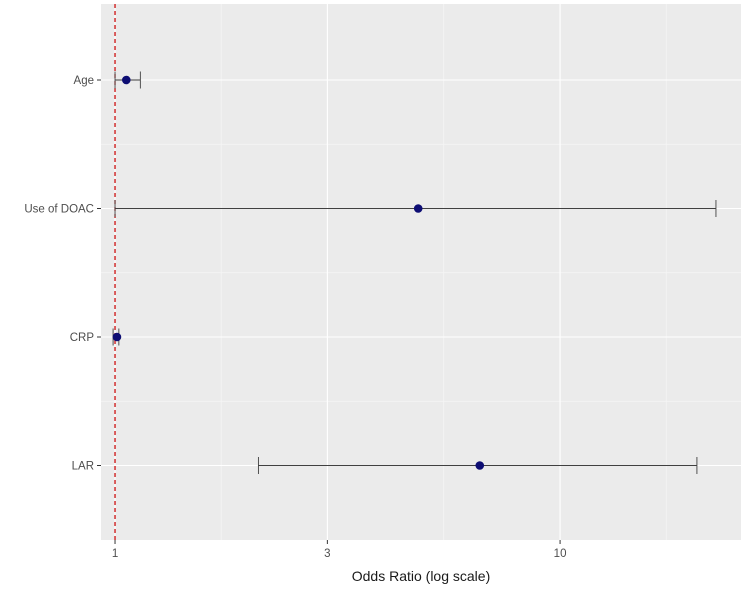  I want to click on y-tick-label: Use of DOAC, so click(59, 210).